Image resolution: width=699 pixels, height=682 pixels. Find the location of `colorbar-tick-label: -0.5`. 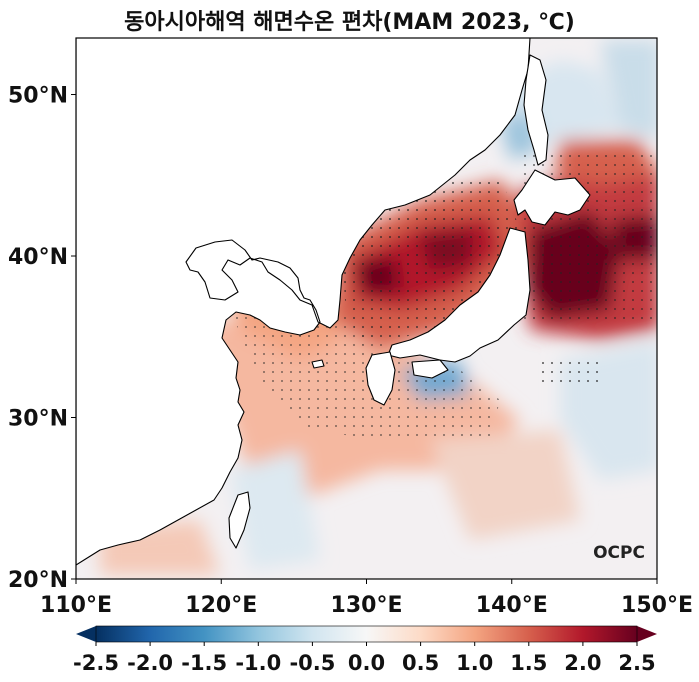

colorbar-tick-label: -0.5 is located at coordinates (312, 663).